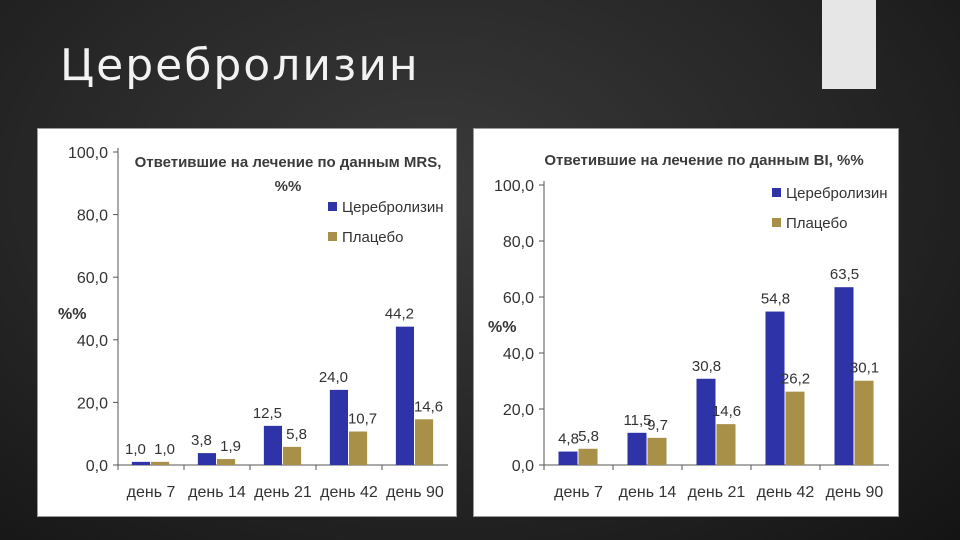 The height and width of the screenshot is (540, 960). Describe the element at coordinates (288, 162) in the screenshot. I see `chart-title: Ответившие на лечение по данным MRS,` at that location.